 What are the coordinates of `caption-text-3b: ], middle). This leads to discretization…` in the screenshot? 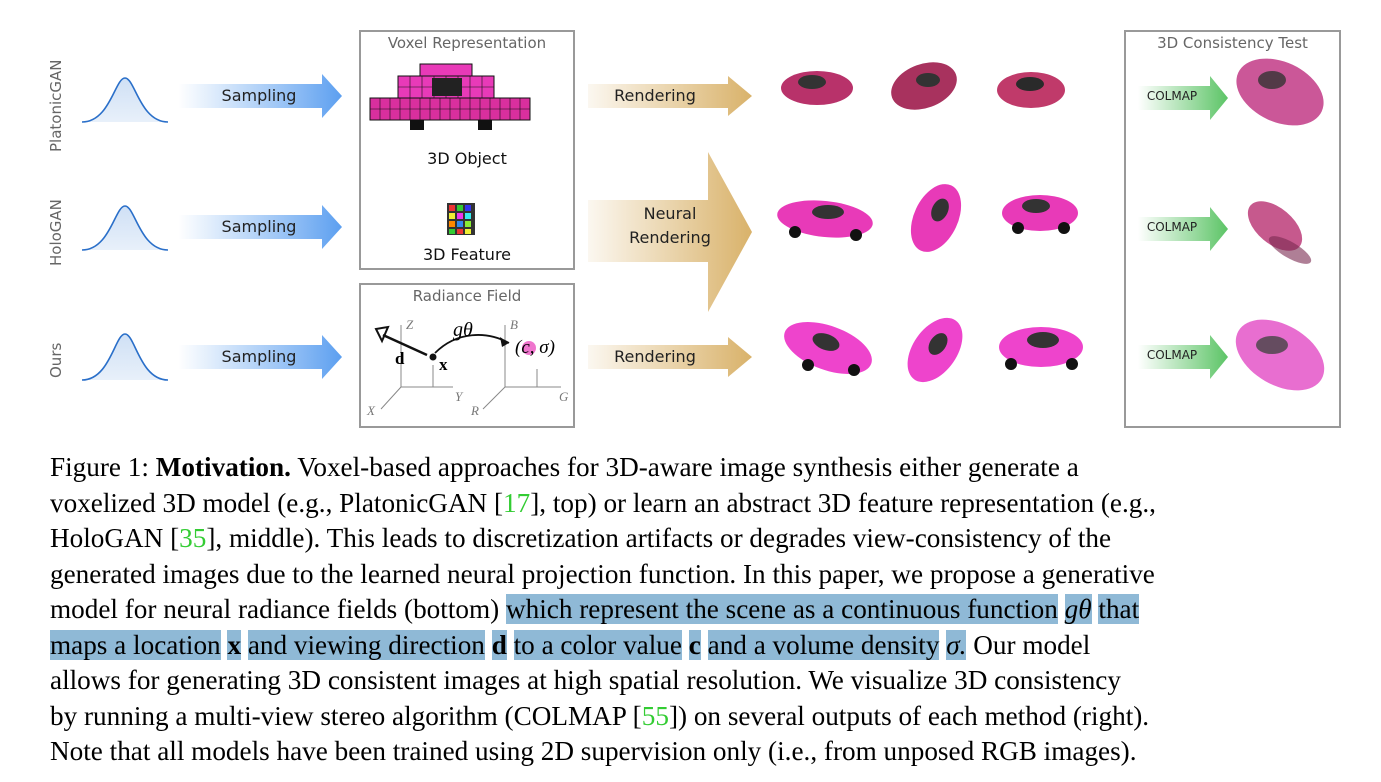 It's located at (659, 538).